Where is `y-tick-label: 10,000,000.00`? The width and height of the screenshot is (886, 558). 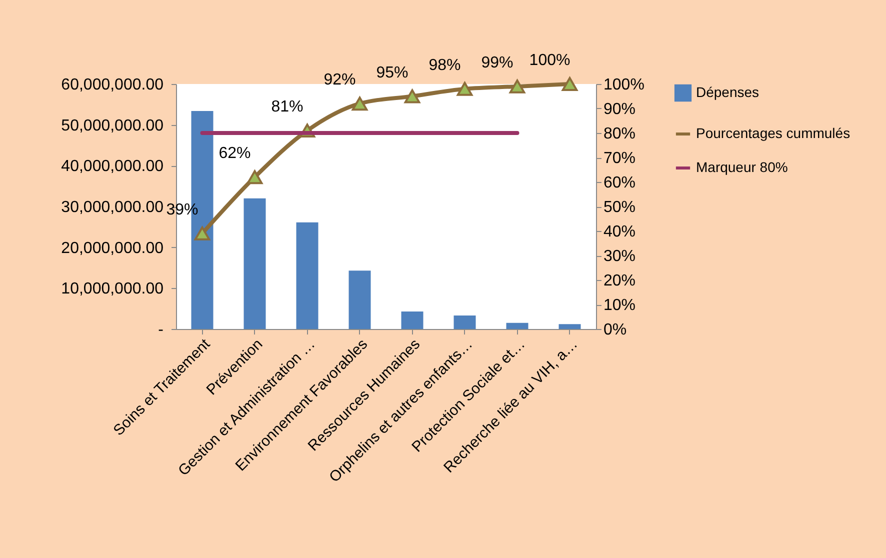 y-tick-label: 10,000,000.00 is located at coordinates (112, 289).